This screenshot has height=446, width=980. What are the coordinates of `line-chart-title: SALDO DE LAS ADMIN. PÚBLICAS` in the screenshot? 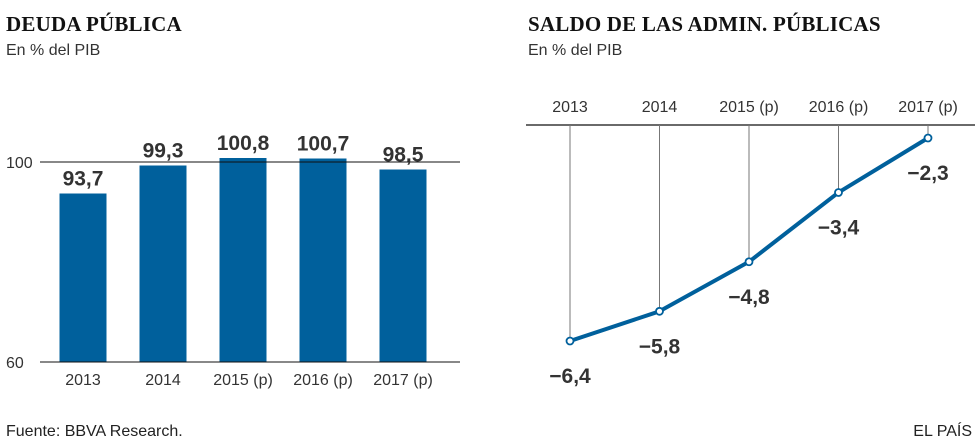 It's located at (704, 24).